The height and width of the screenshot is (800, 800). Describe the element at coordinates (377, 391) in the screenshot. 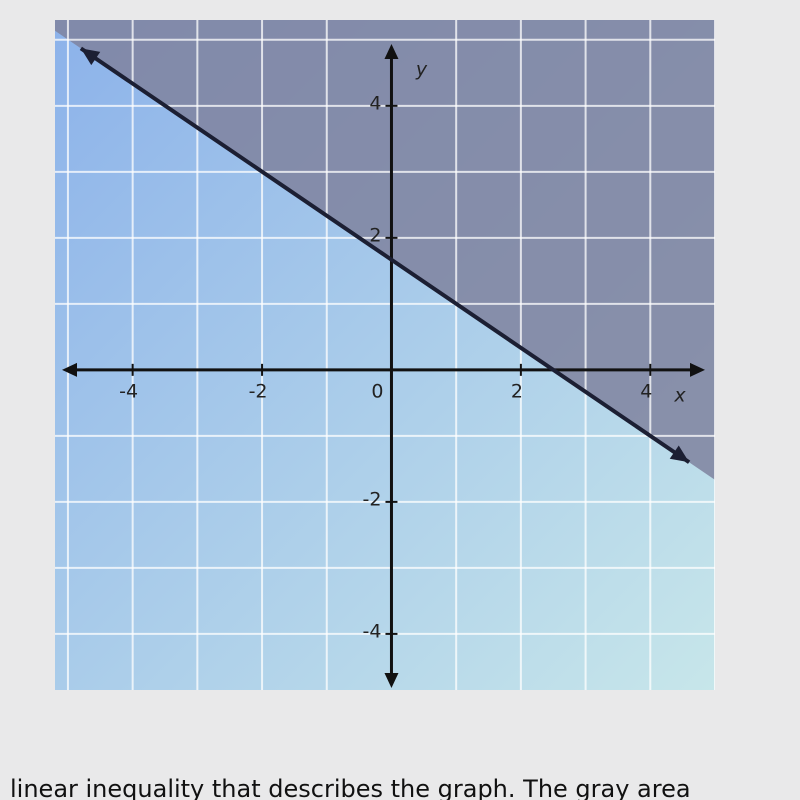

I see `origin-label: 0` at that location.